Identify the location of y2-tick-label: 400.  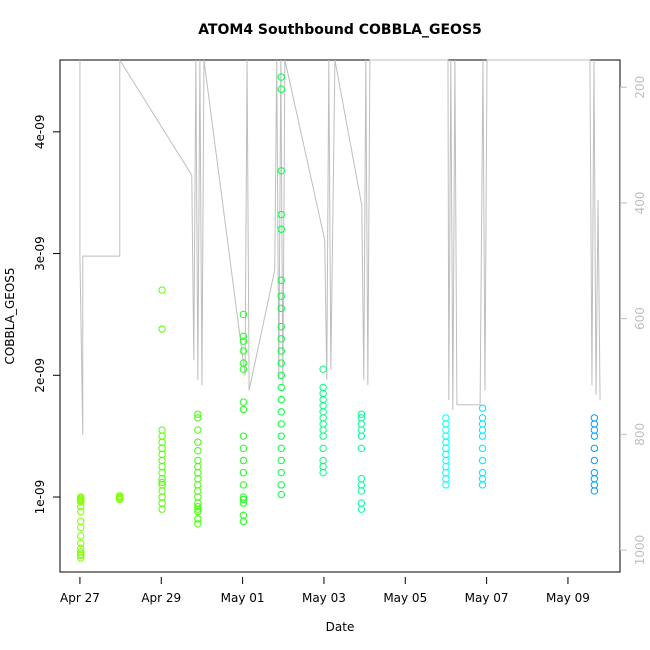
(640, 202).